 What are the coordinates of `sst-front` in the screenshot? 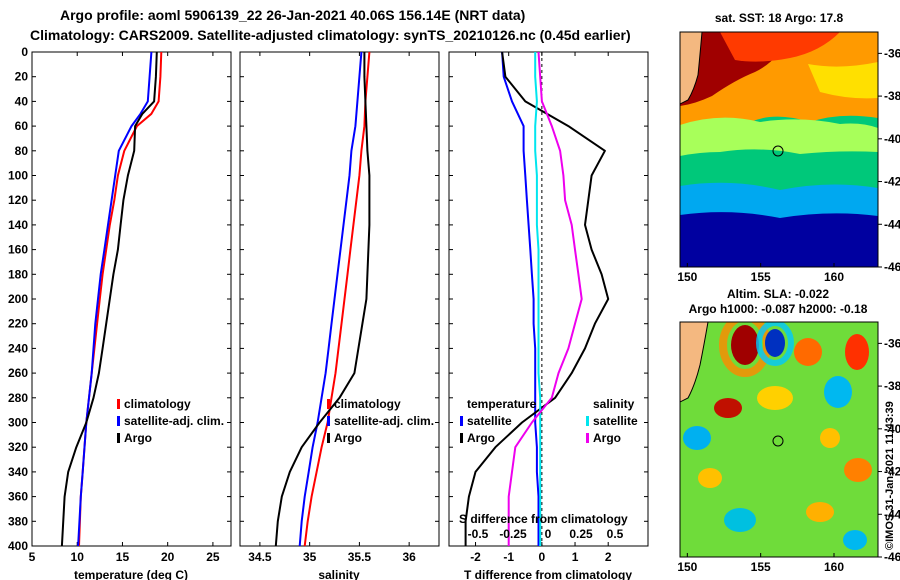 It's located at (779, 136).